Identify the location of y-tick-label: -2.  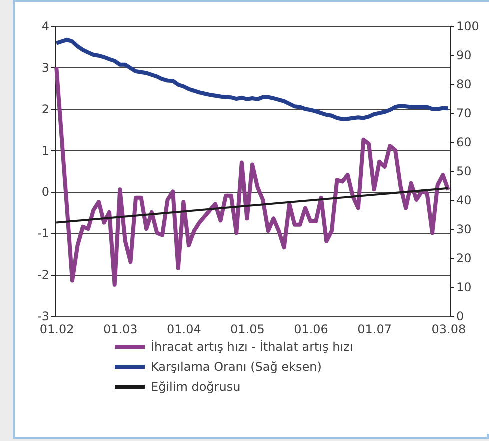
(44, 275).